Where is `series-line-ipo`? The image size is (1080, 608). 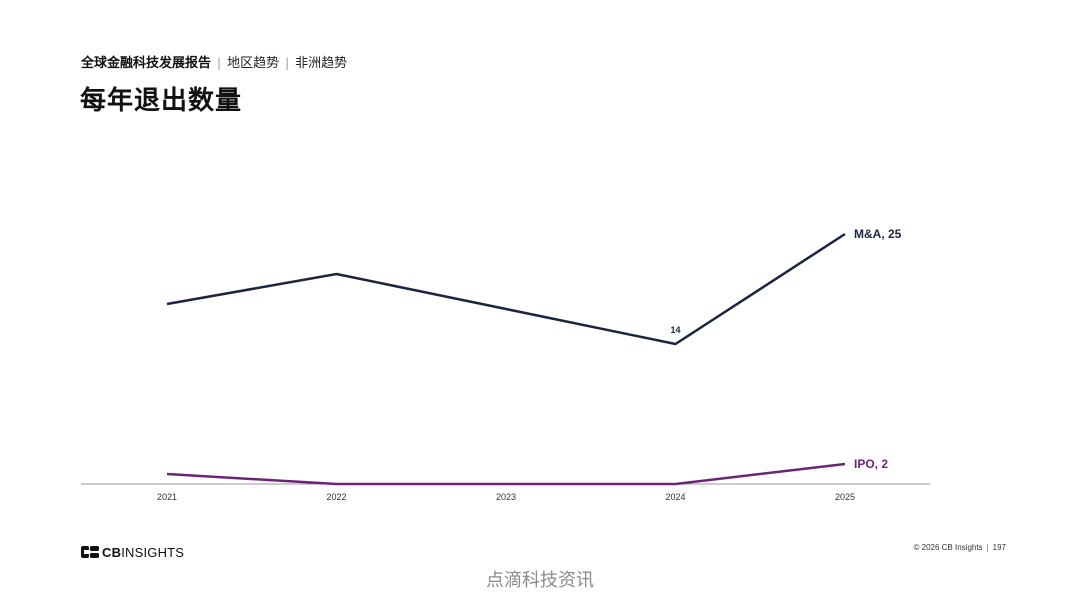
series-line-ipo is located at coordinates (506, 474).